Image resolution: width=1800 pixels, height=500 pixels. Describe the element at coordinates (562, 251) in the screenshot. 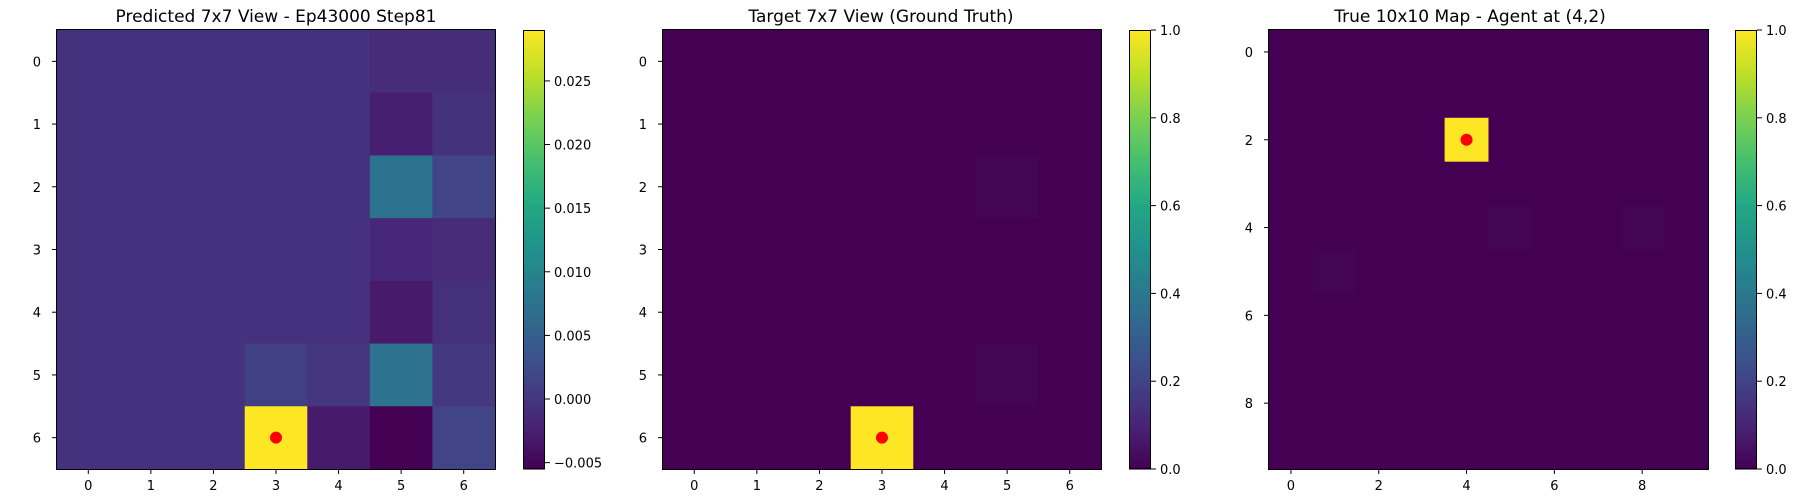

I see `panel-predicted-colorbar: 0.025 0.020 0.015 0.010 0.005 0.000 −0.005` at that location.